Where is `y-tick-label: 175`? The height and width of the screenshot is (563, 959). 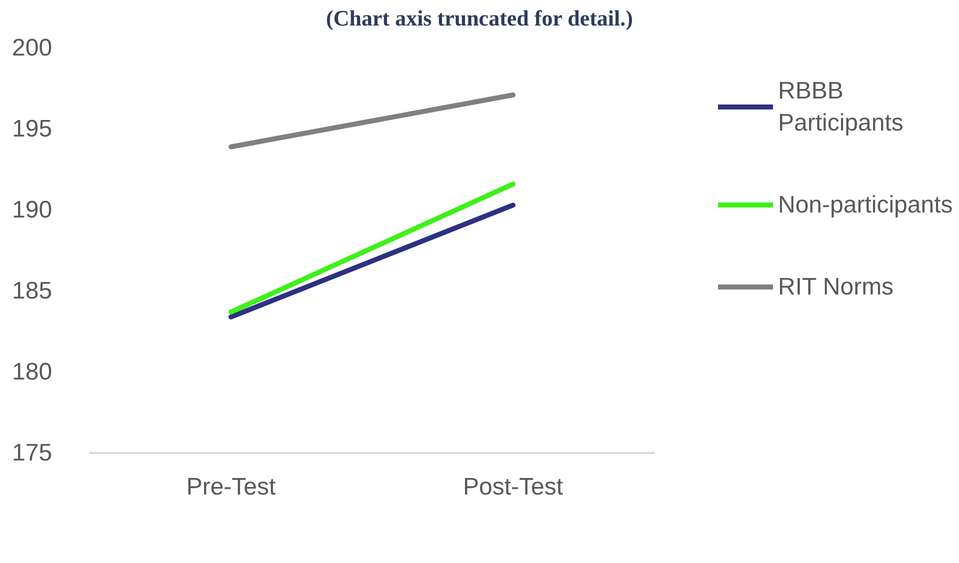 y-tick-label: 175 is located at coordinates (32, 453).